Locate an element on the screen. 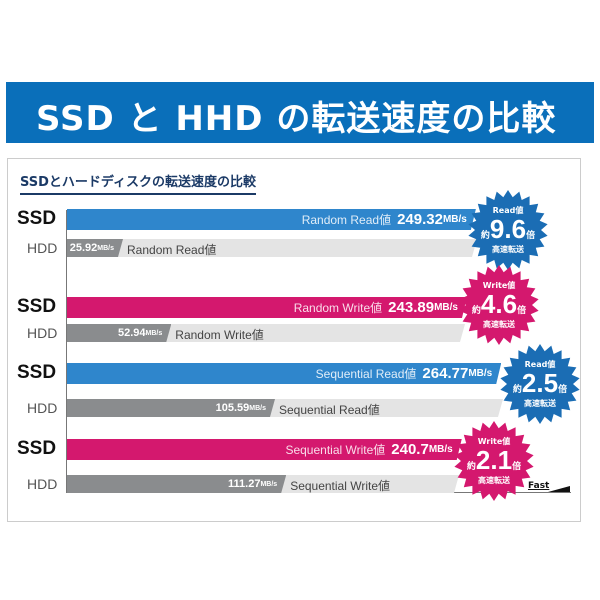 This screenshot has width=600, height=600. hdd-bar-track is located at coordinates (272, 248).